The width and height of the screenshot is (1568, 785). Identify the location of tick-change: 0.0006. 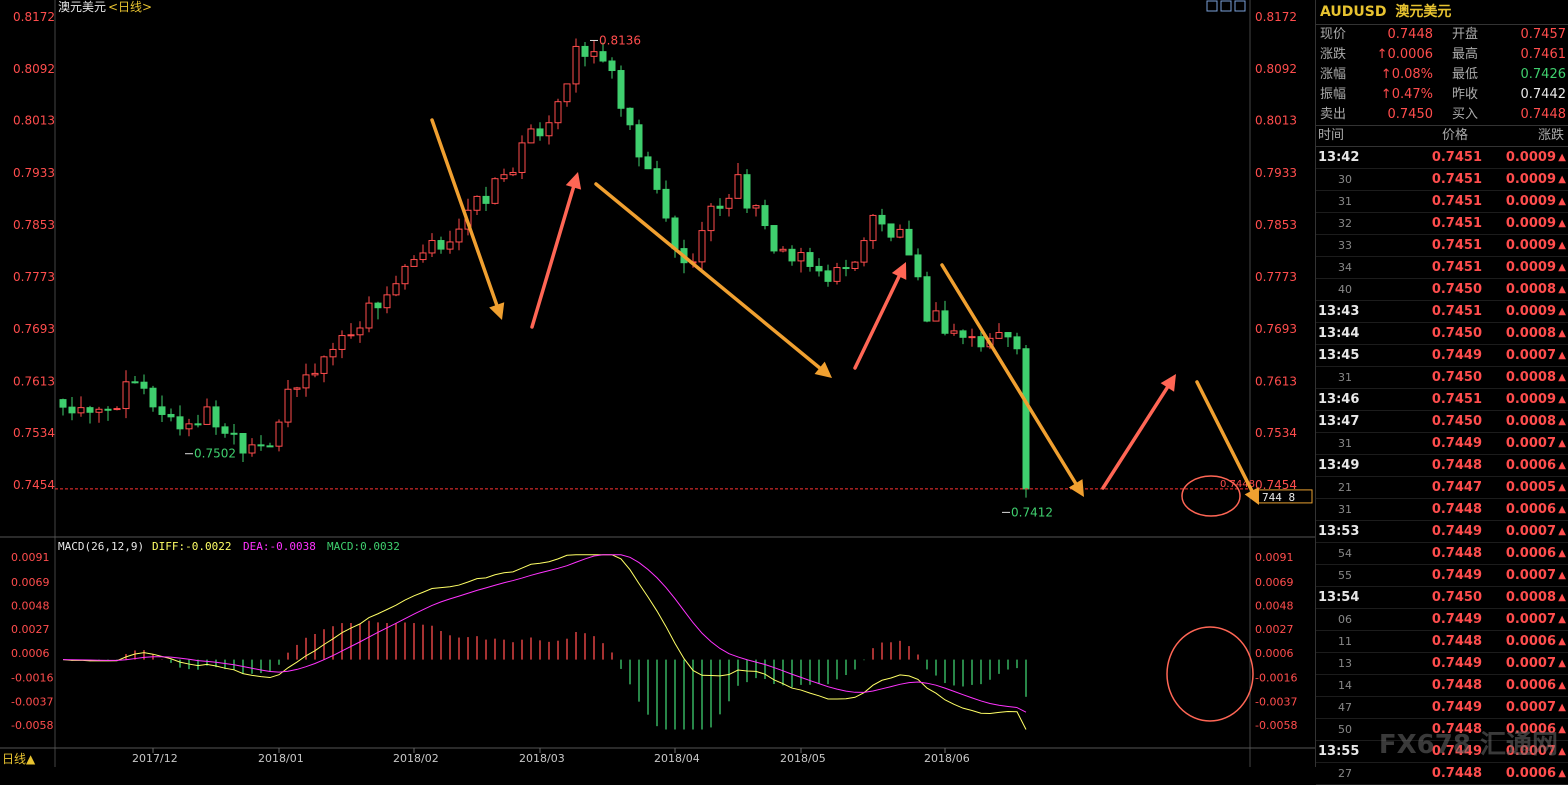
(1530, 729).